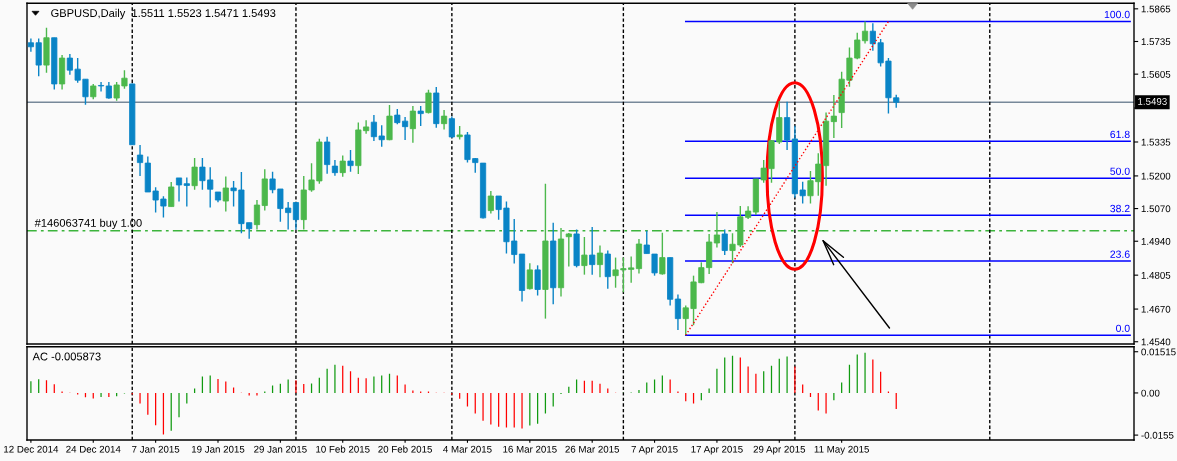  What do you see at coordinates (163, 14) in the screenshot?
I see `chart-title: GBPUSD,Daily 1.5511 1.5523 1.5471 1.5493` at bounding box center [163, 14].